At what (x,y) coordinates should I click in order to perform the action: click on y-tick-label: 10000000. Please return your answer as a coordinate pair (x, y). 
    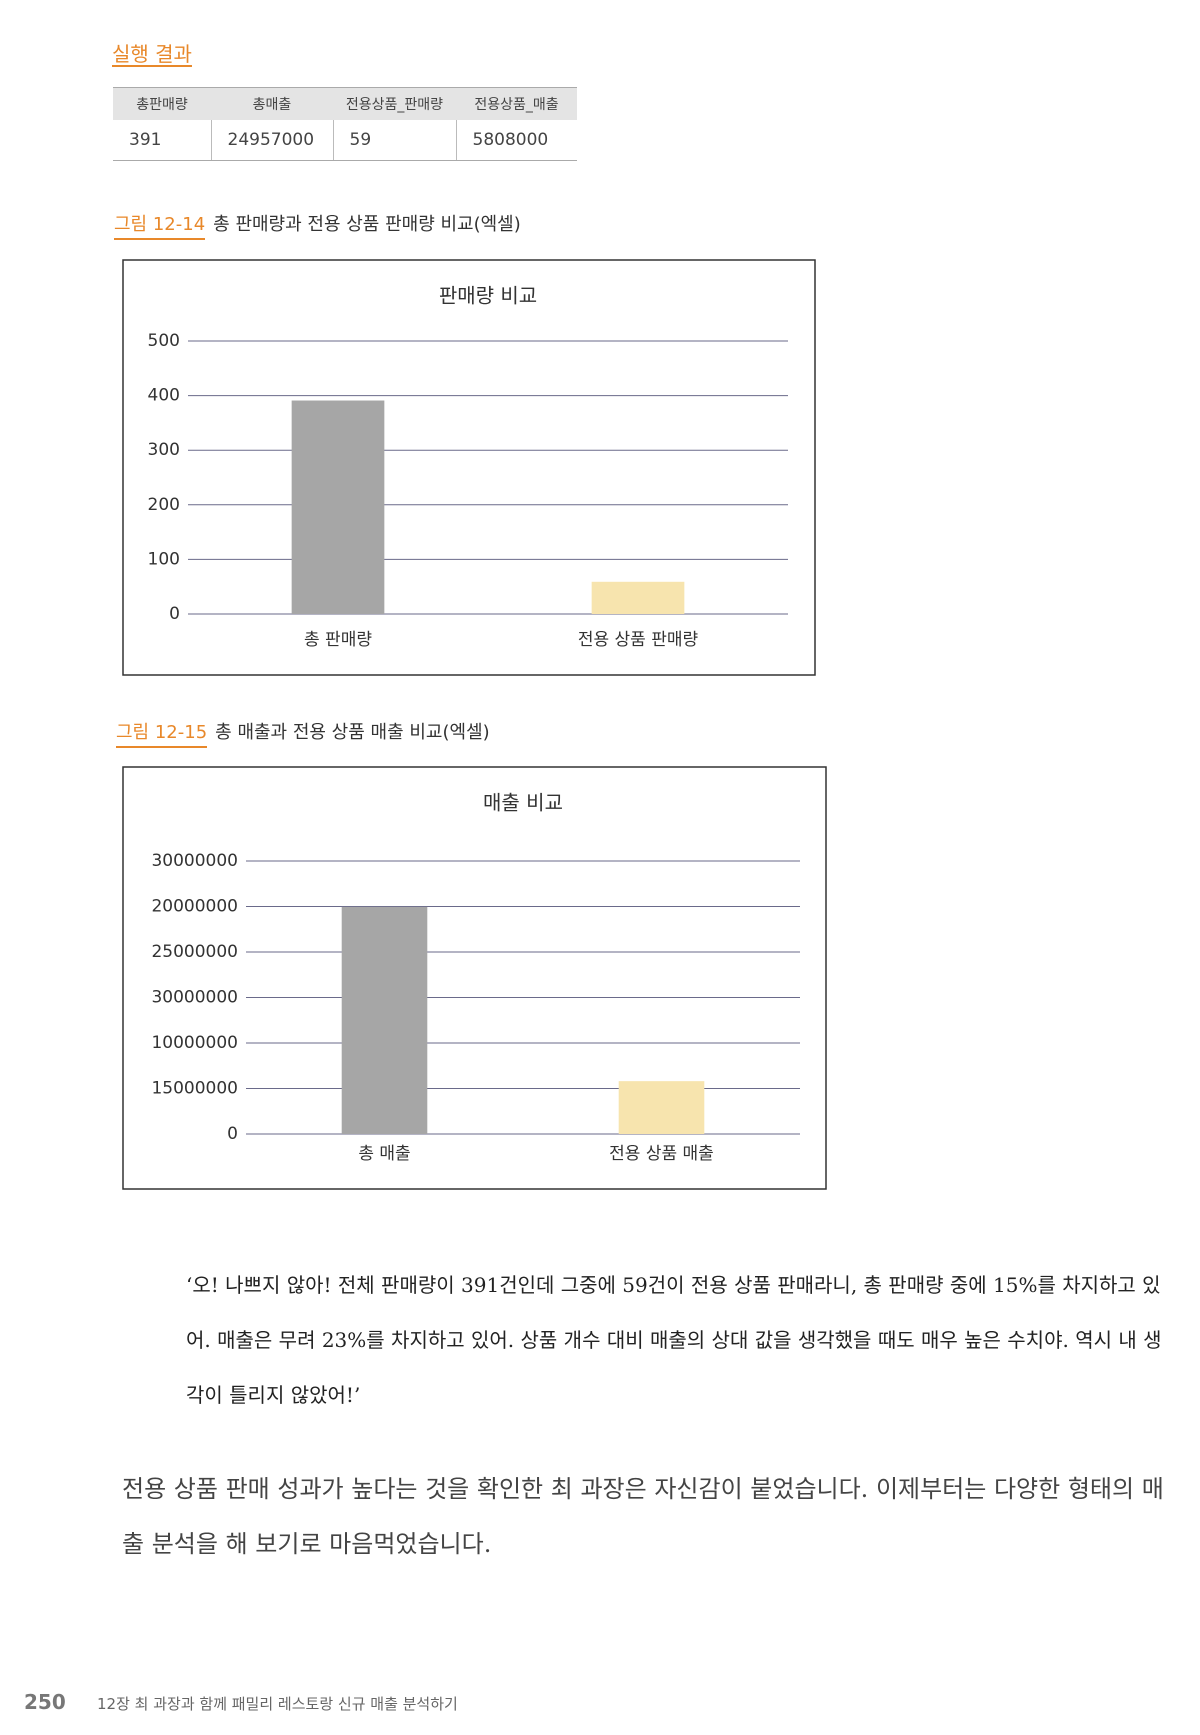
    Looking at the image, I should click on (194, 1043).